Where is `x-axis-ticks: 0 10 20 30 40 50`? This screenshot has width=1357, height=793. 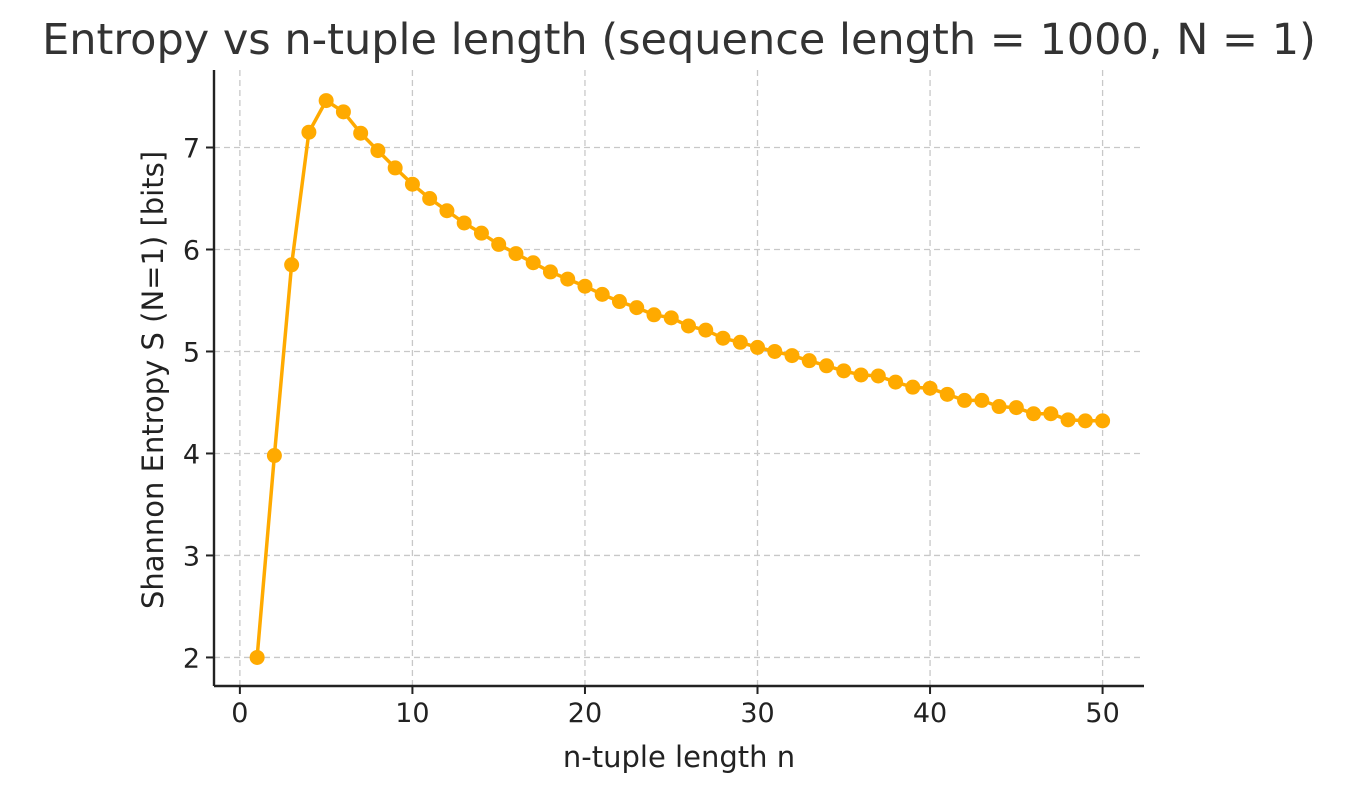 x-axis-ticks: 0 10 20 30 40 50 is located at coordinates (675, 707).